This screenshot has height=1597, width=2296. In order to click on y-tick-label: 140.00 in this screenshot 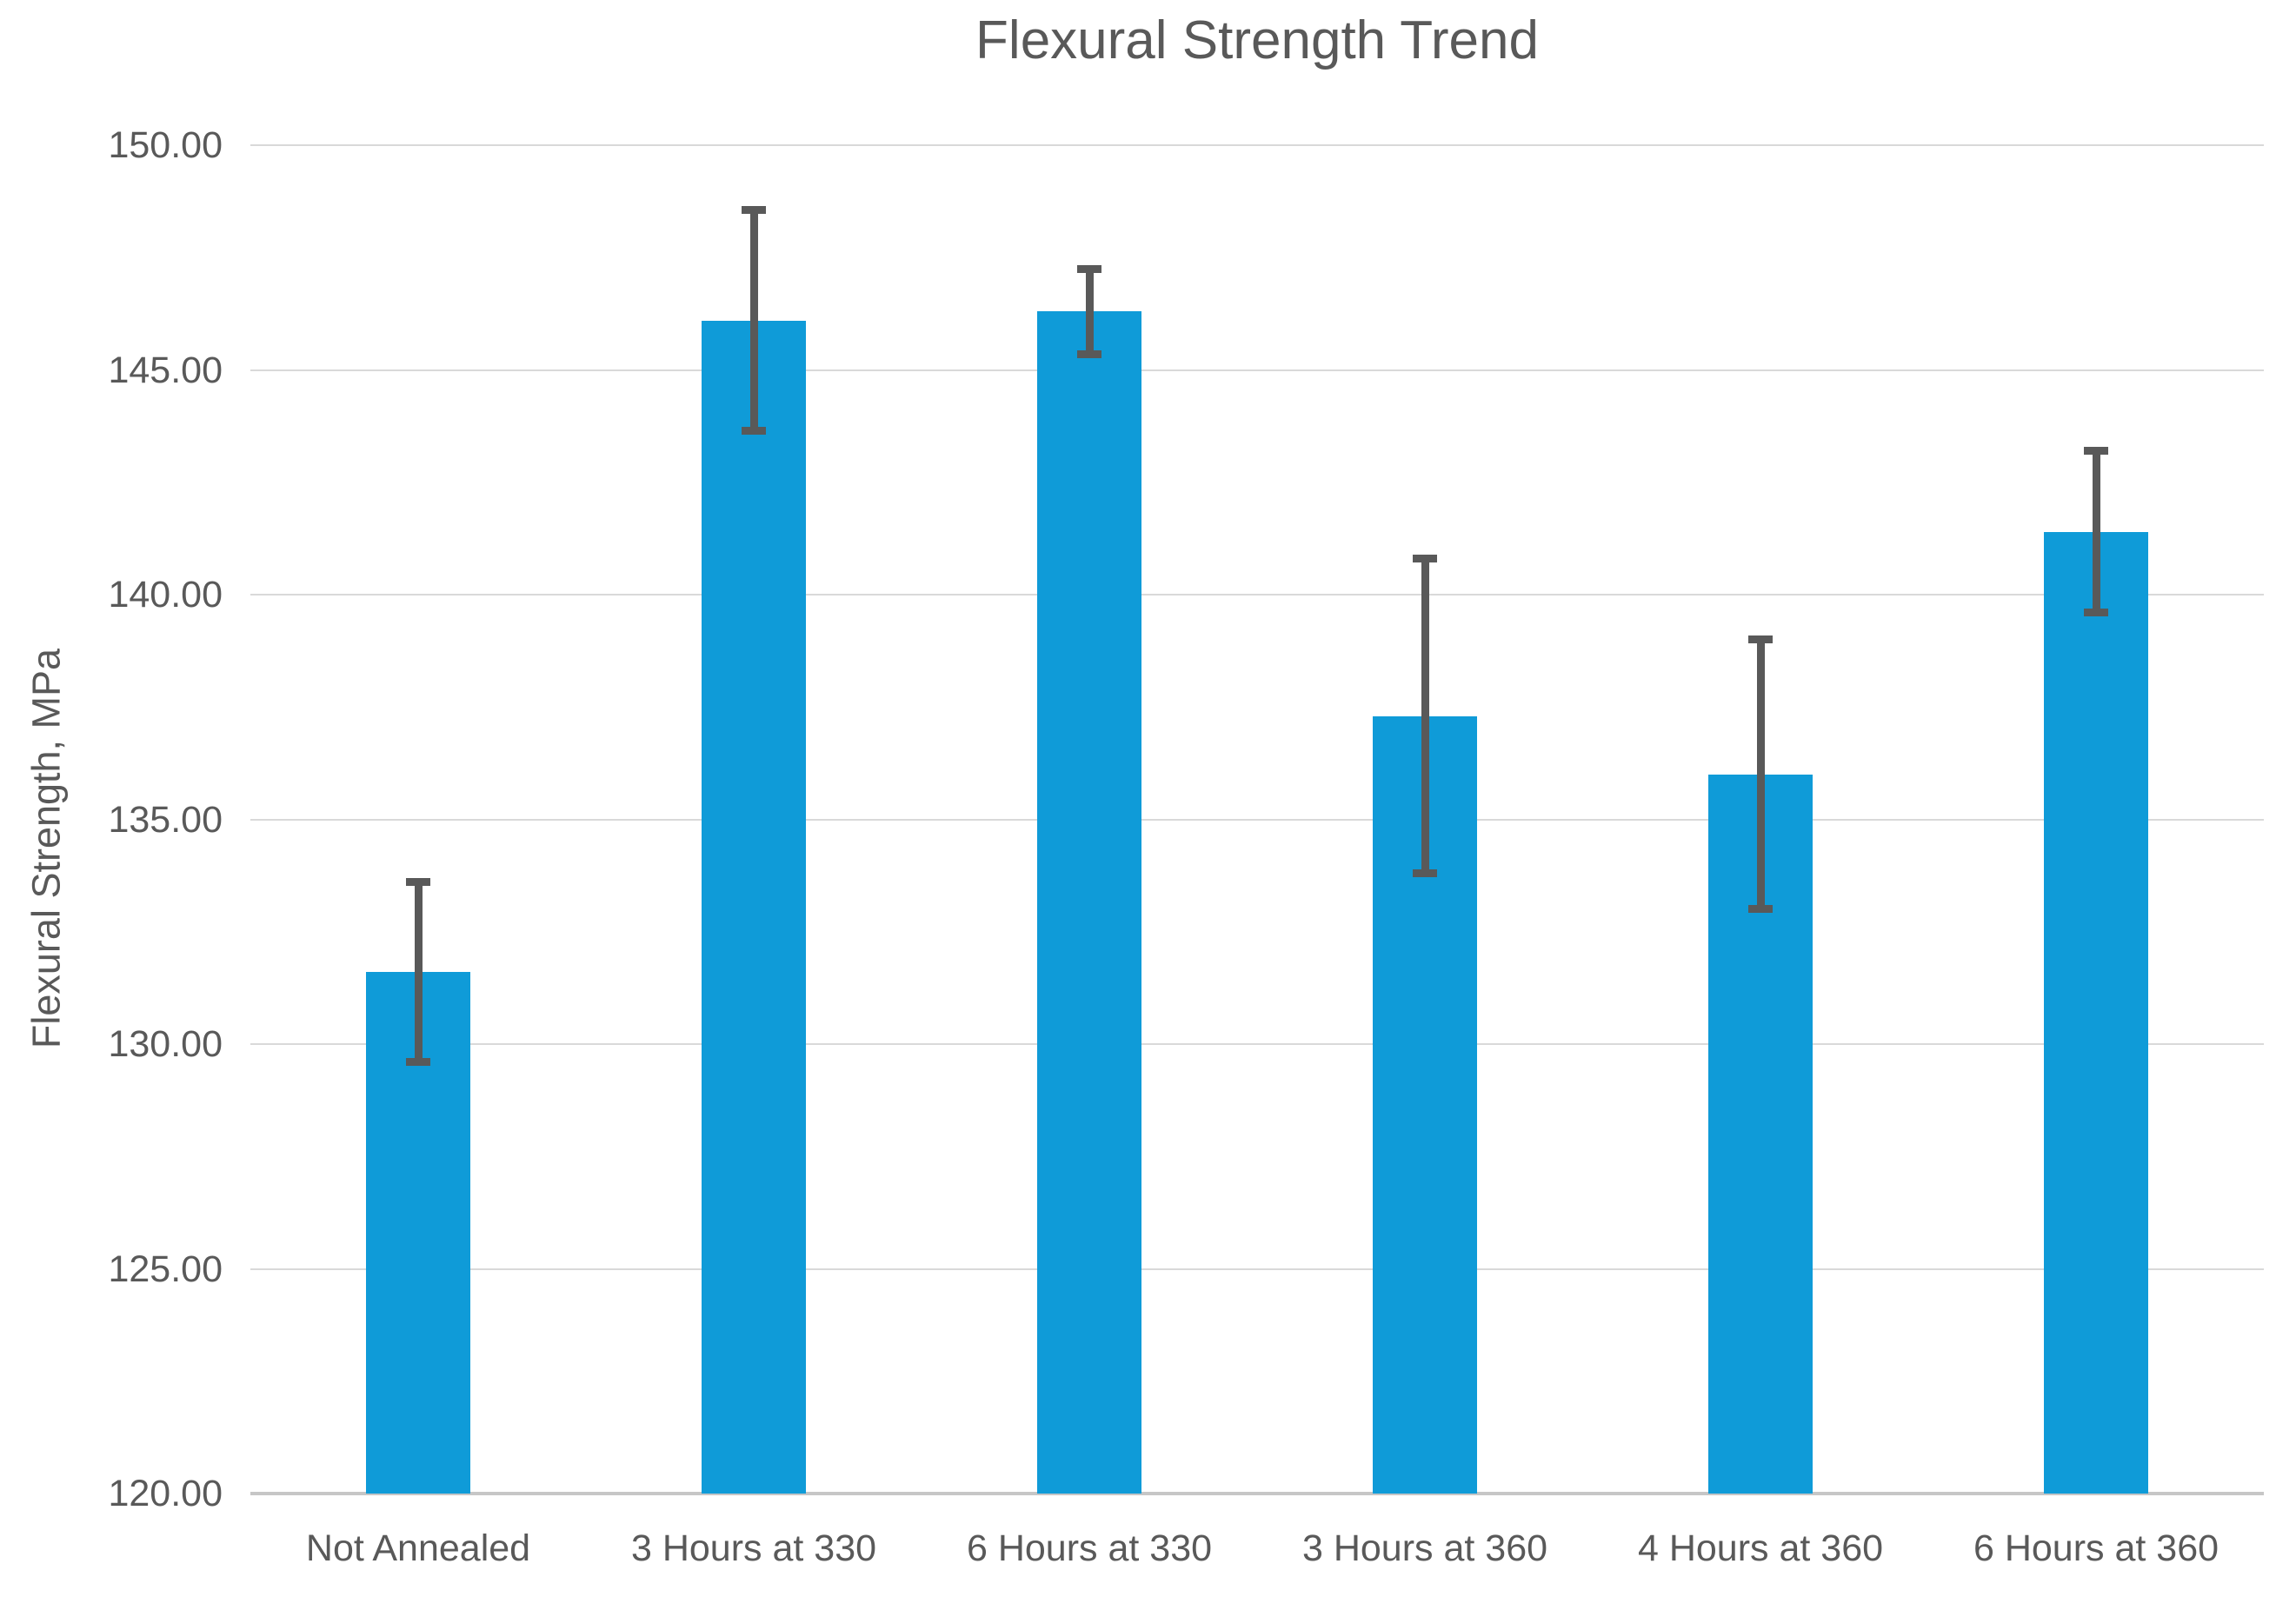, I will do `click(165, 595)`.